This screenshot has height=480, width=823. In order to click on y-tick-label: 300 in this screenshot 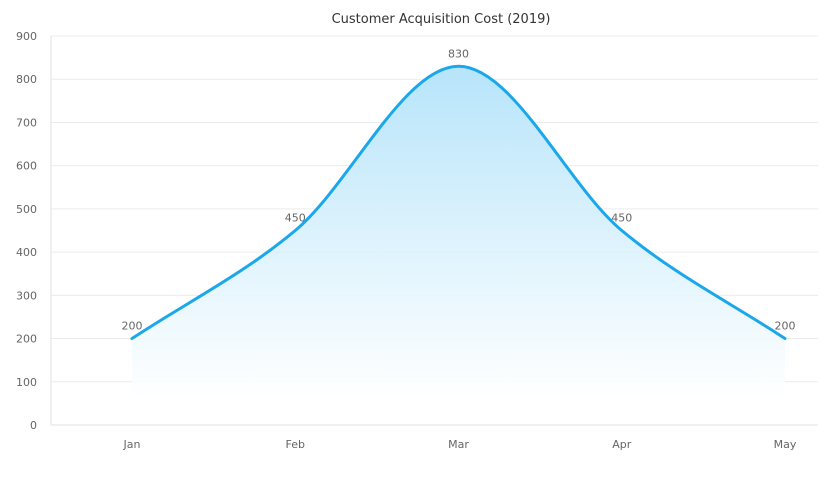, I will do `click(26, 295)`.